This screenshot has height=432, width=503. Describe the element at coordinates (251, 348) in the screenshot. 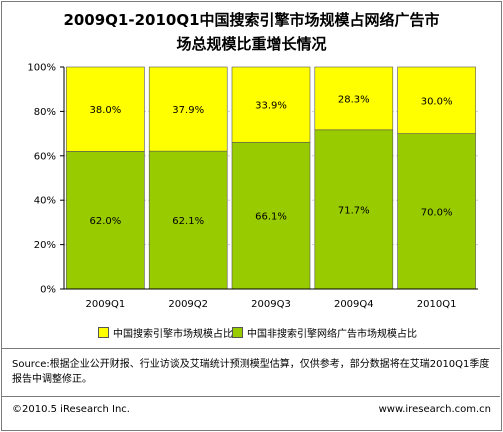

I see `divider-top` at that location.